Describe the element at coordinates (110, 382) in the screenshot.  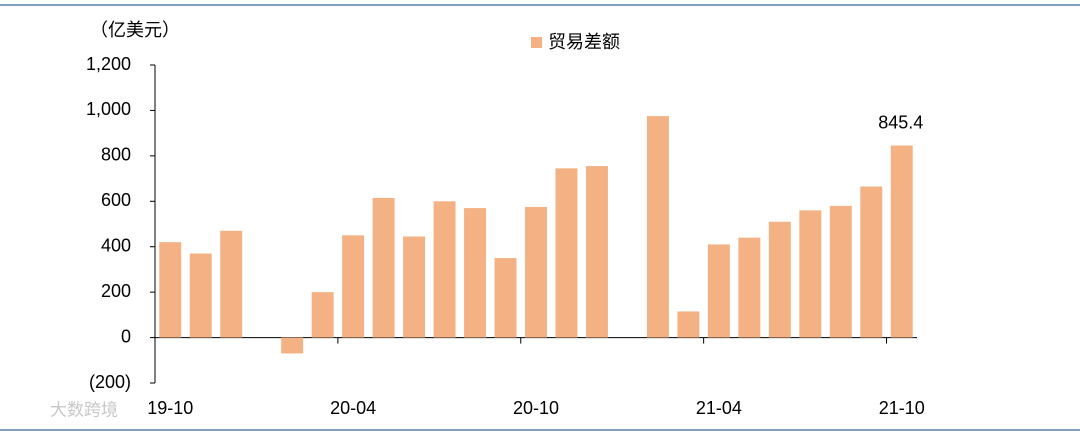
I see `y-tick-label: (200)` at that location.